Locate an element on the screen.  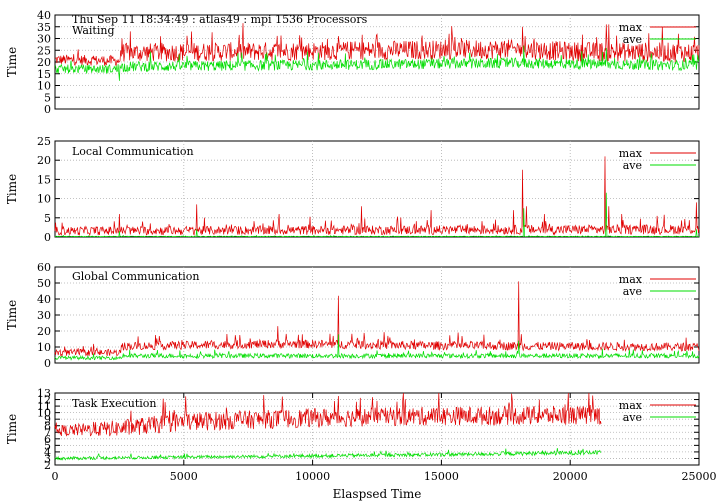
y-tick-label: 3 is located at coordinates (47, 458).